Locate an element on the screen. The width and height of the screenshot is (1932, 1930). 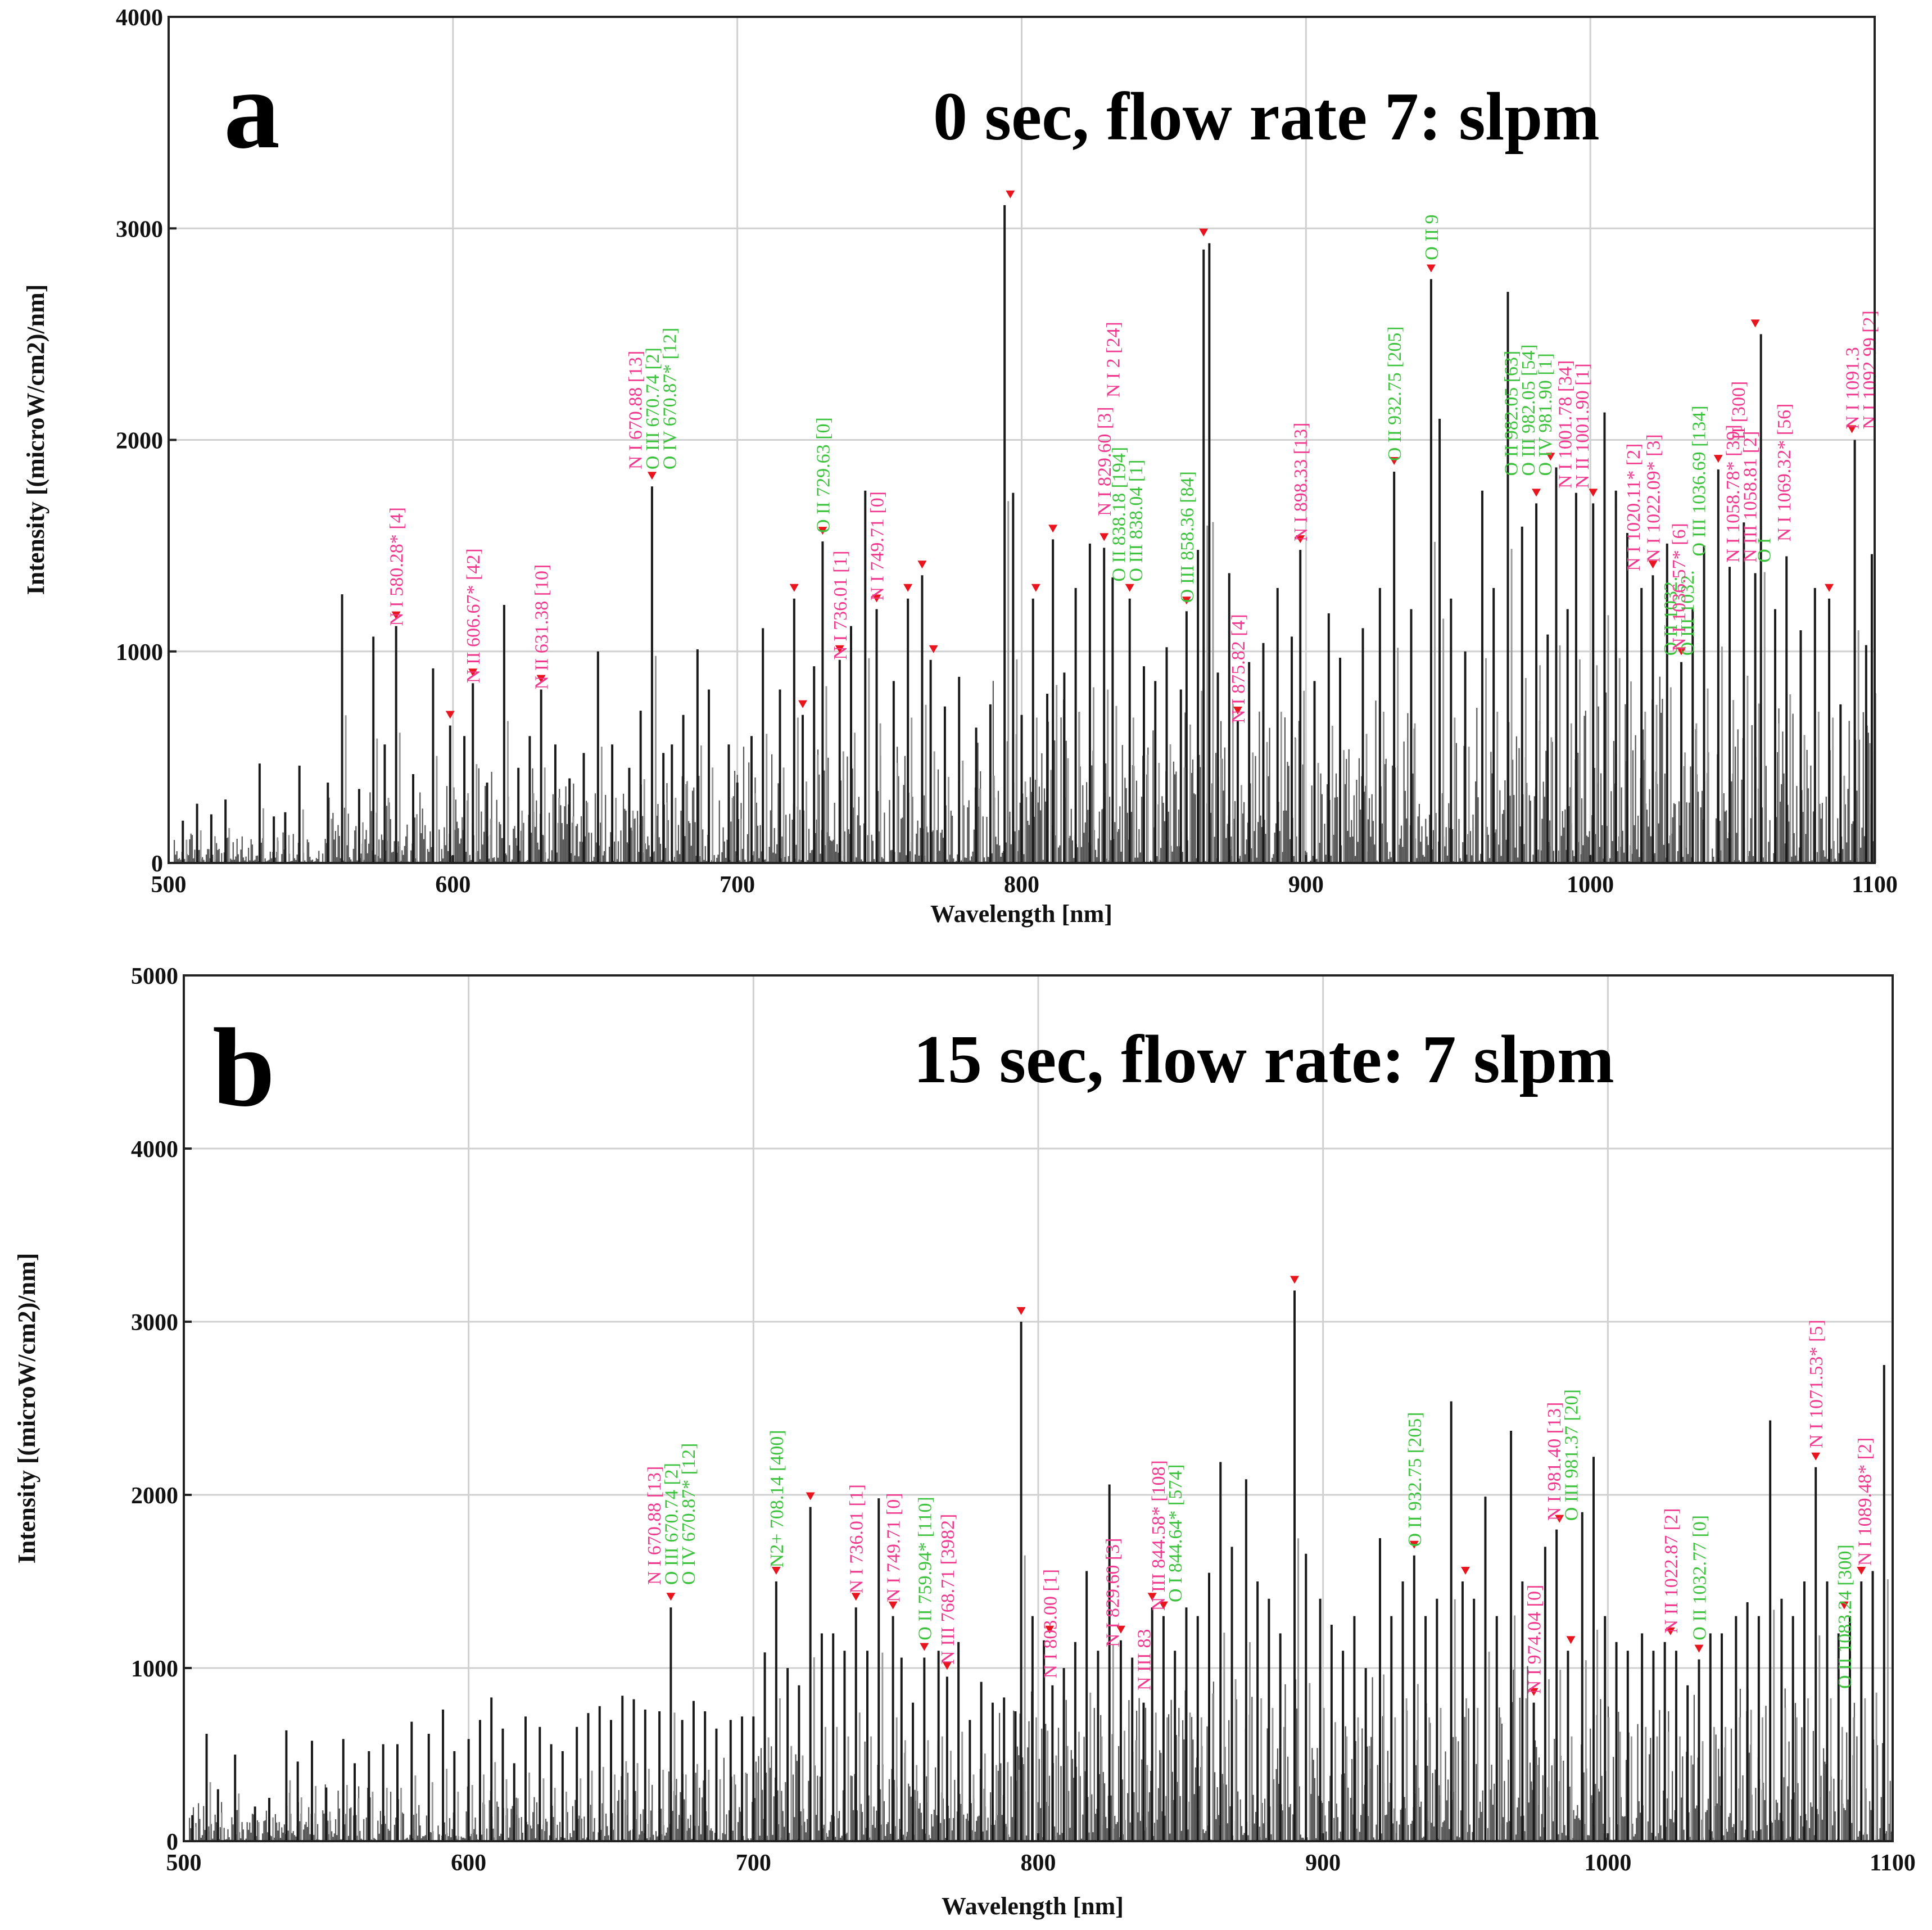
line-id-label: O III 981.37 [20] is located at coordinates (1571, 1455).